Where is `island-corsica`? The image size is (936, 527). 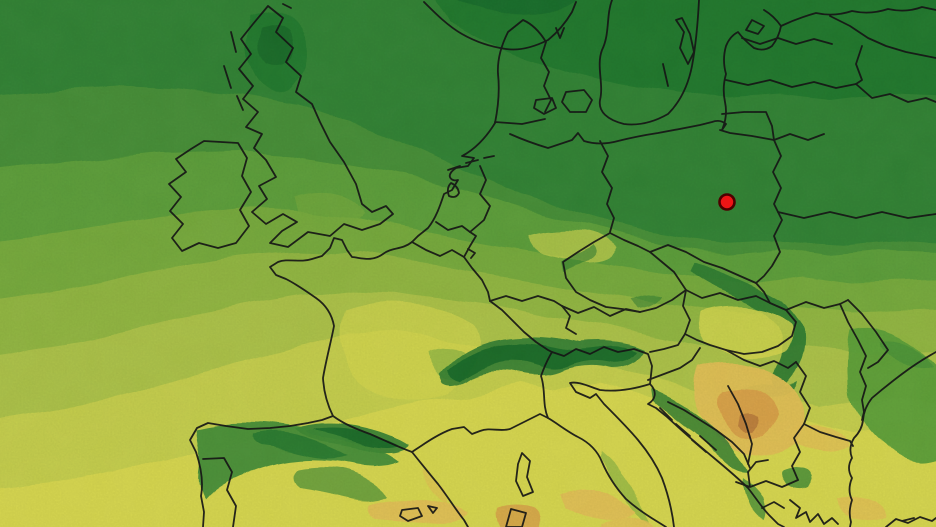 island-corsica is located at coordinates (524, 474).